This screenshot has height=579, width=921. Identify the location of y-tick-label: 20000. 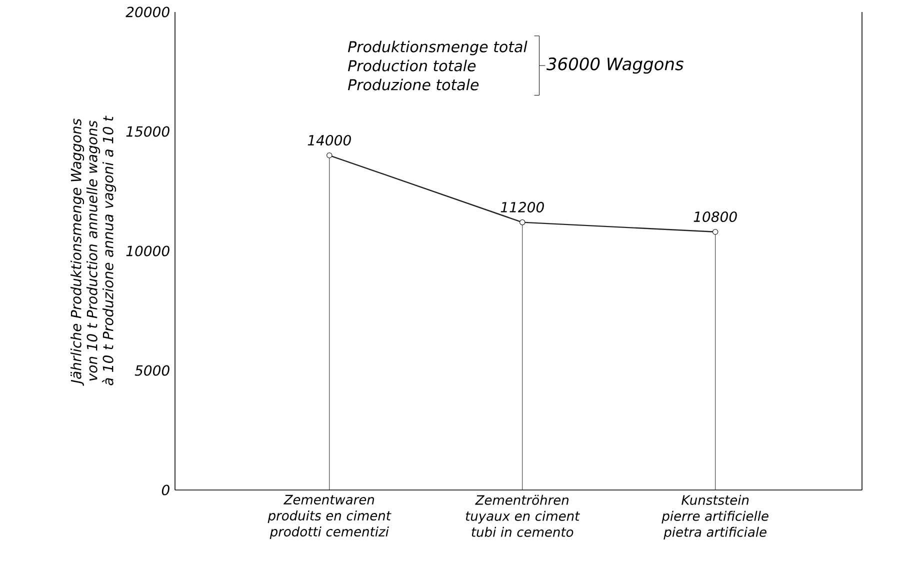
(148, 12).